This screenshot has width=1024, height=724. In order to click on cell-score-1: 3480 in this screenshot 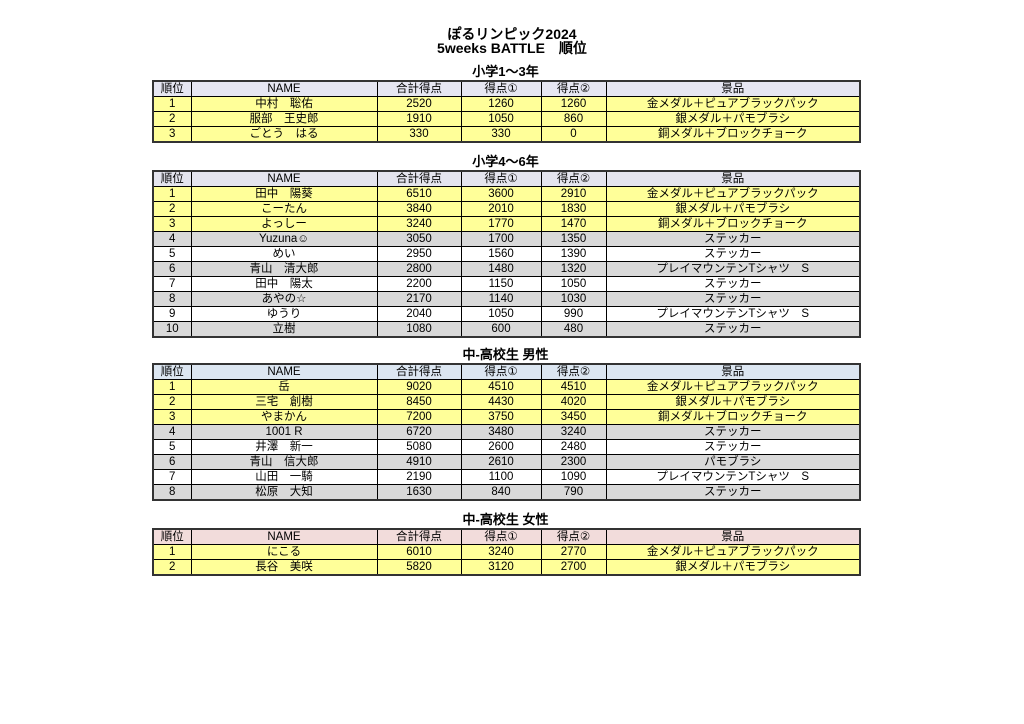, I will do `click(501, 432)`.